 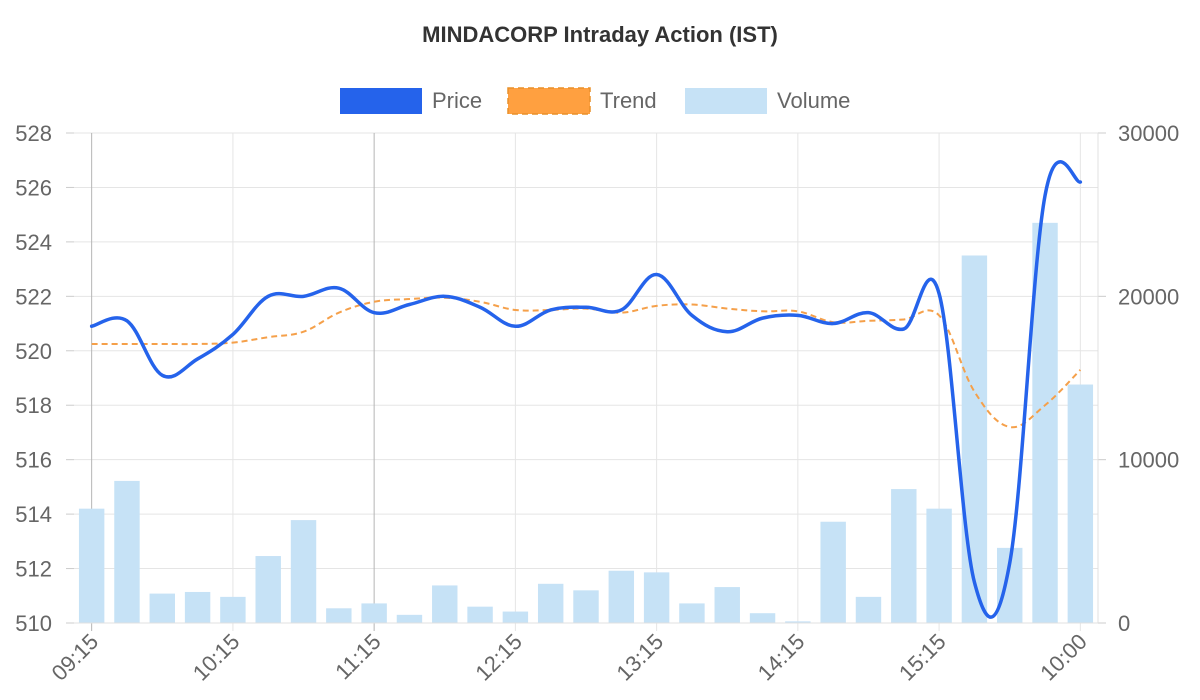 What do you see at coordinates (33, 569) in the screenshot?
I see `y-left-tick-label: 512` at bounding box center [33, 569].